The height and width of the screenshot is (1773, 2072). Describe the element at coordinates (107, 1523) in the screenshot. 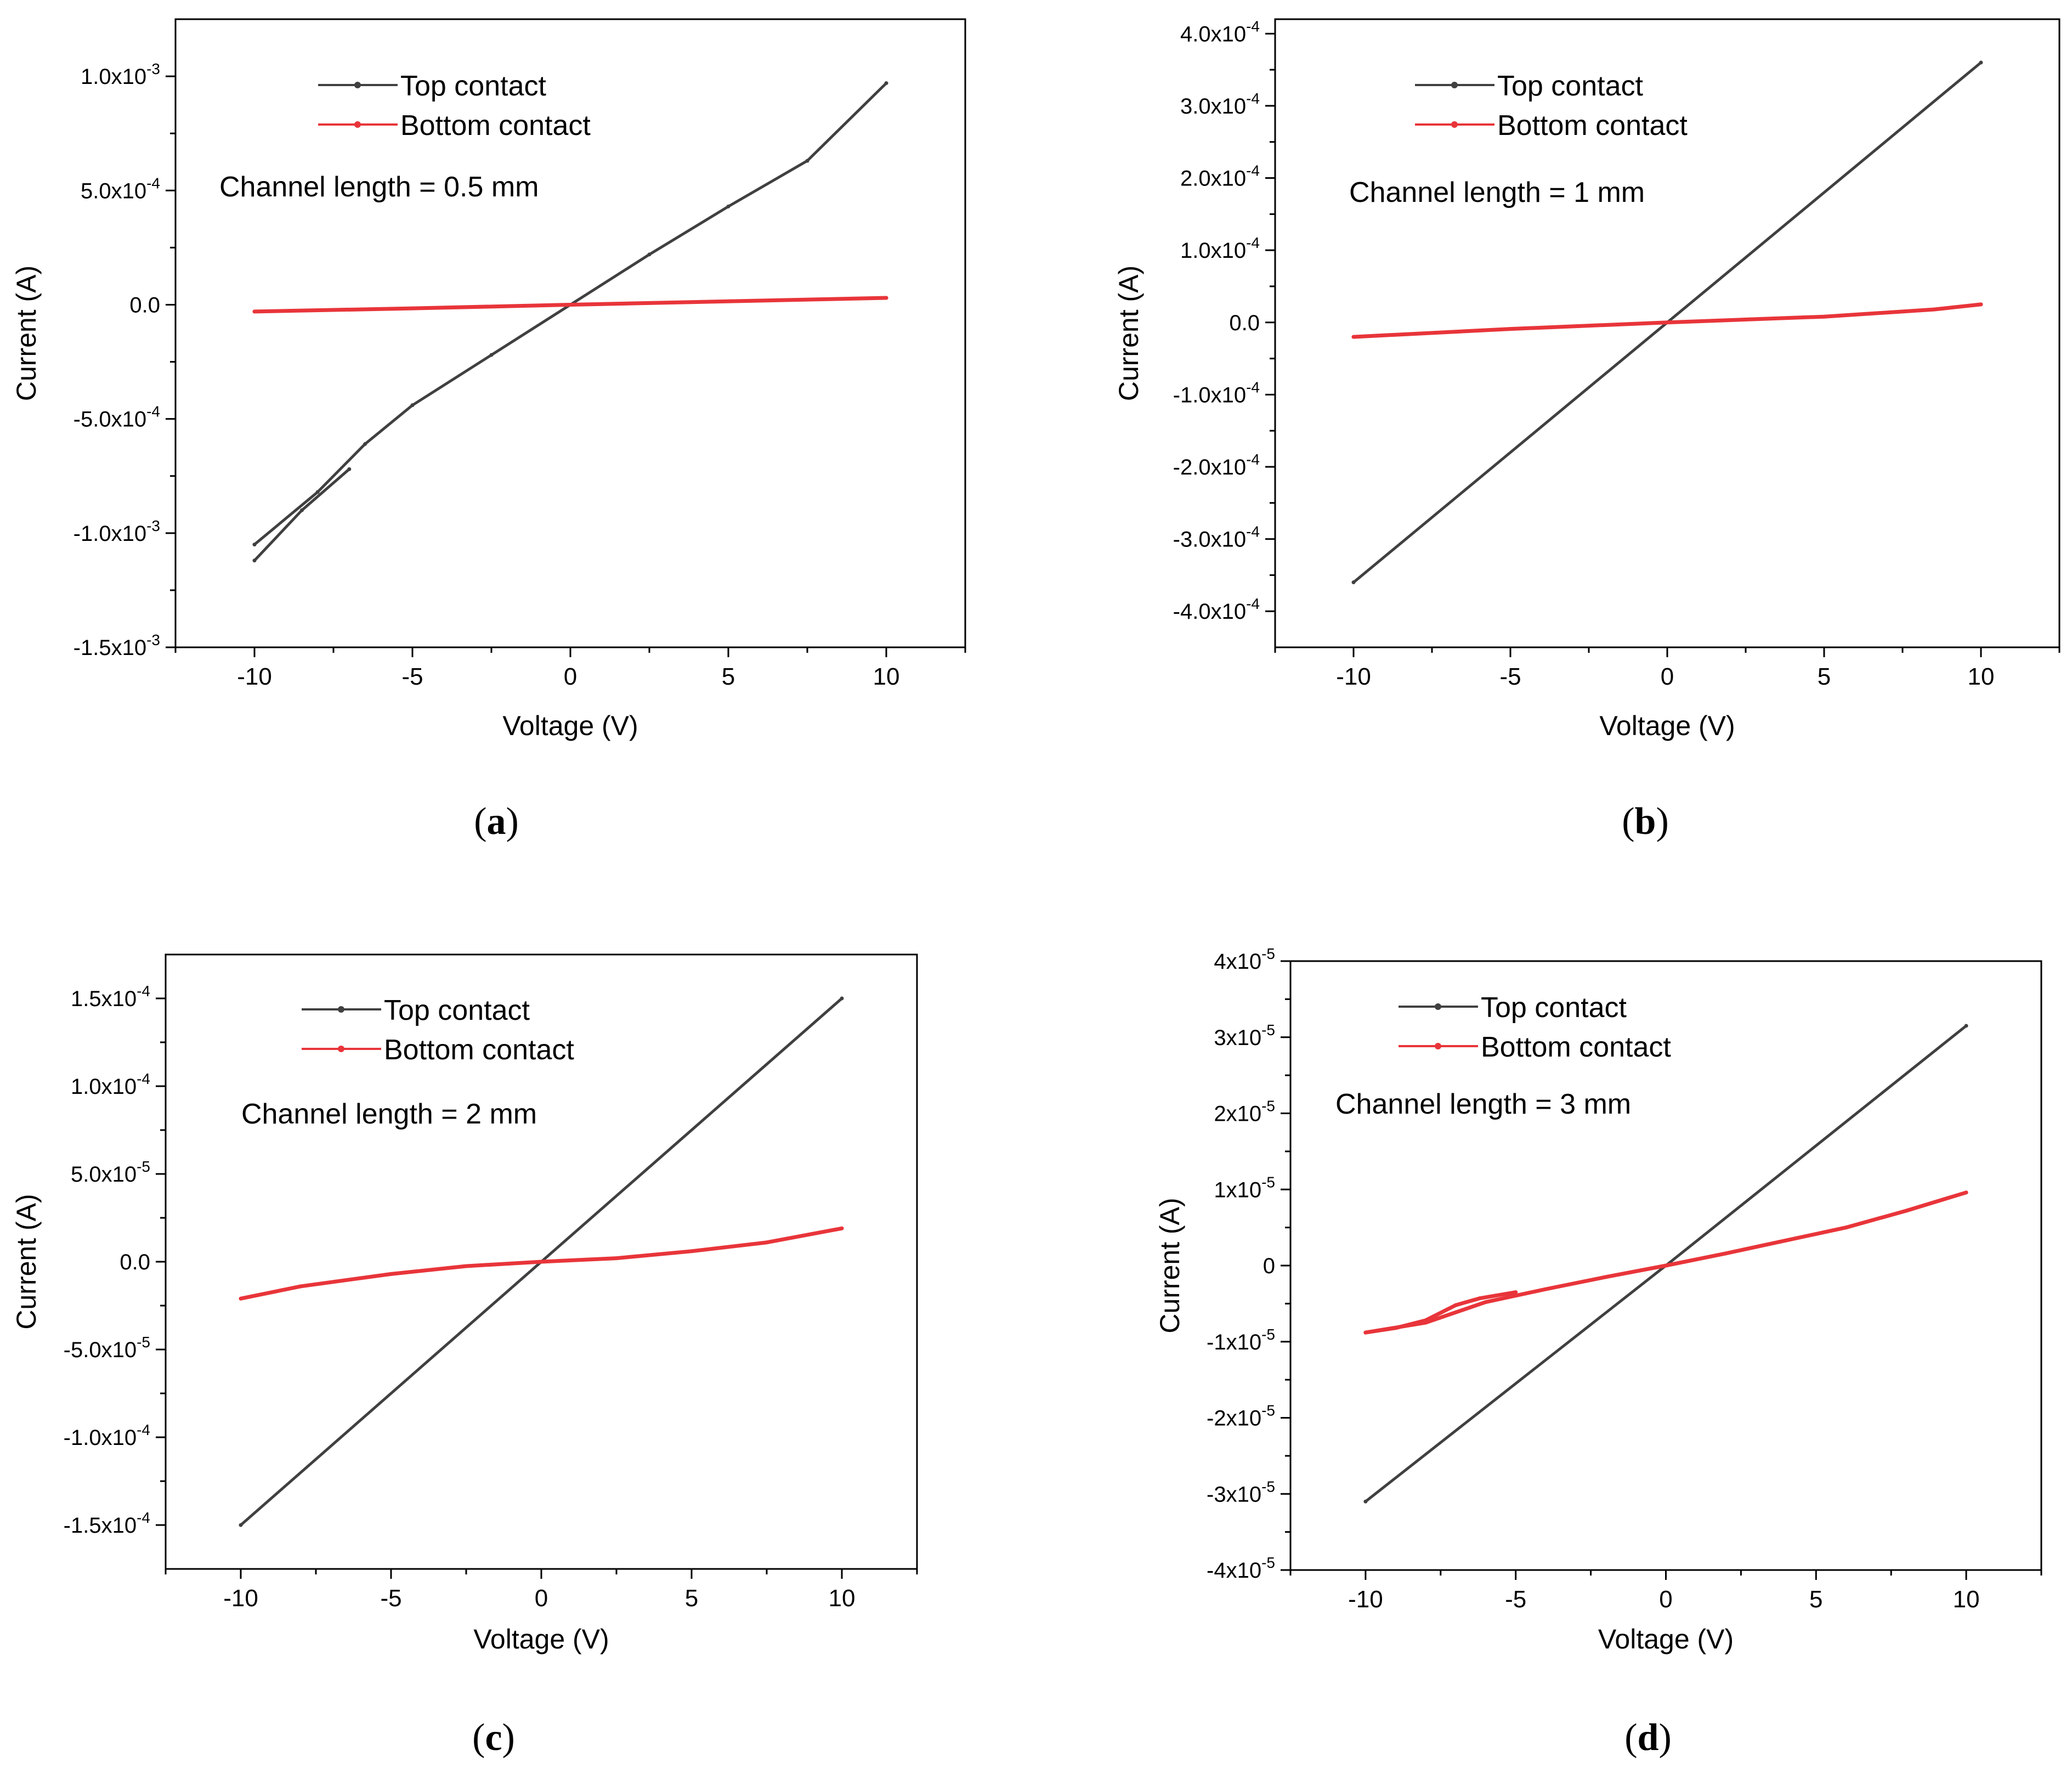

I see `y-tick-label: -1.5x10⁻⁴` at that location.